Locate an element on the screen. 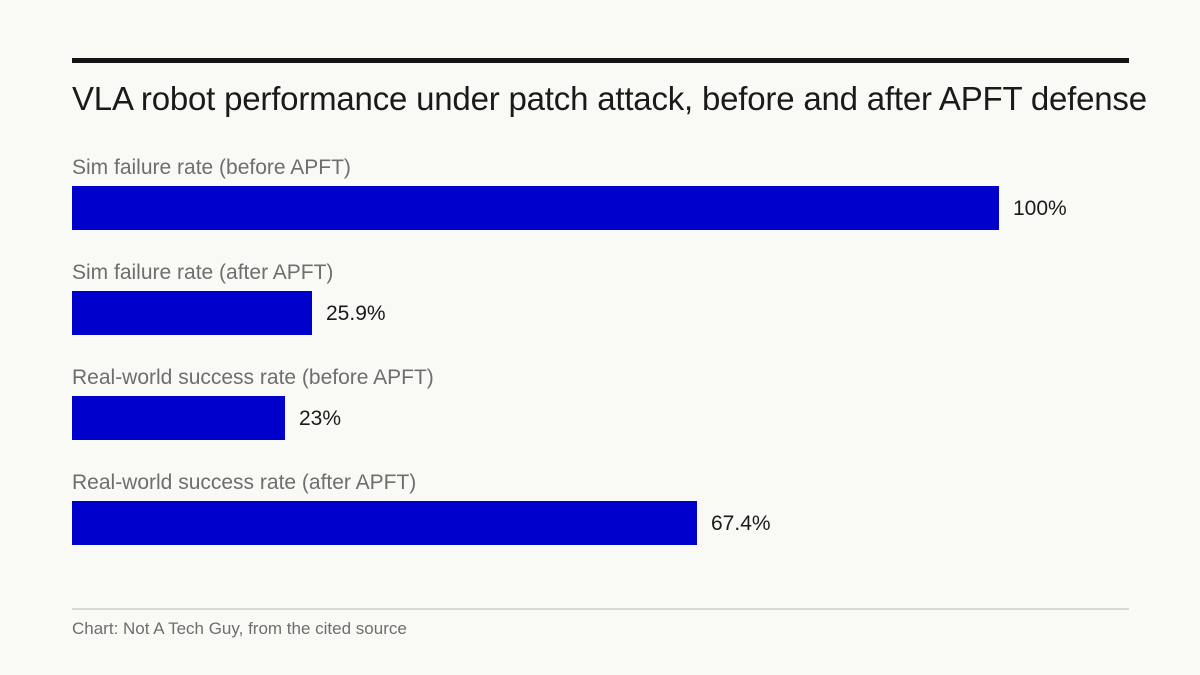 The image size is (1200, 675). bar-row: Sim failure rate (before APFT) 100% is located at coordinates (600, 197).